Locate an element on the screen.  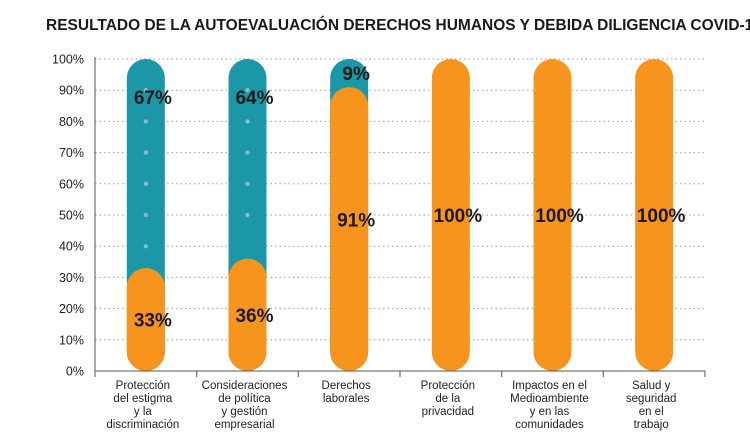
x-tick-label-line: de la is located at coordinates (448, 399).